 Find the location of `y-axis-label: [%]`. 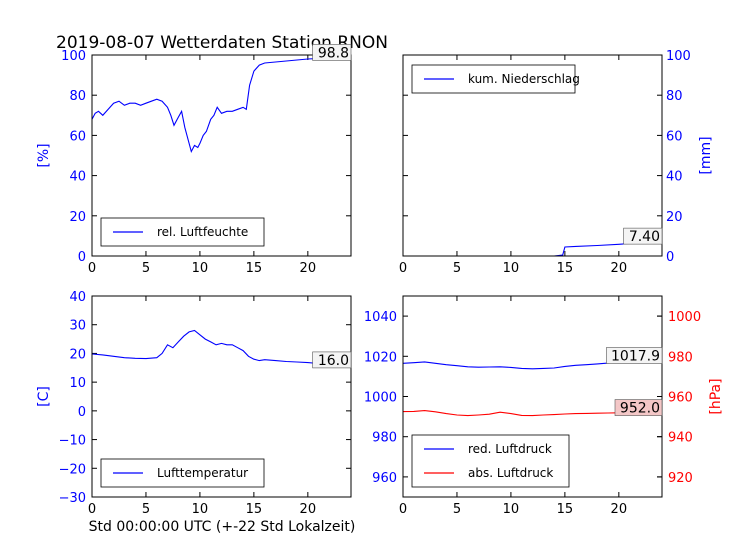

y-axis-label: [%] is located at coordinates (44, 155).